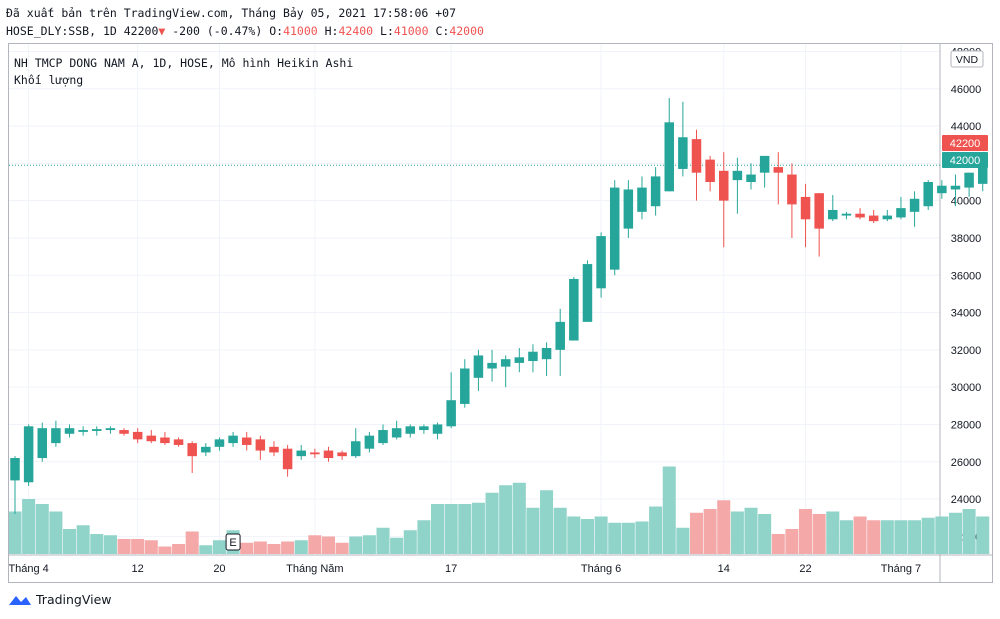 This screenshot has height=619, width=1000. What do you see at coordinates (966, 500) in the screenshot?
I see `y-tick-label: 24000` at bounding box center [966, 500].